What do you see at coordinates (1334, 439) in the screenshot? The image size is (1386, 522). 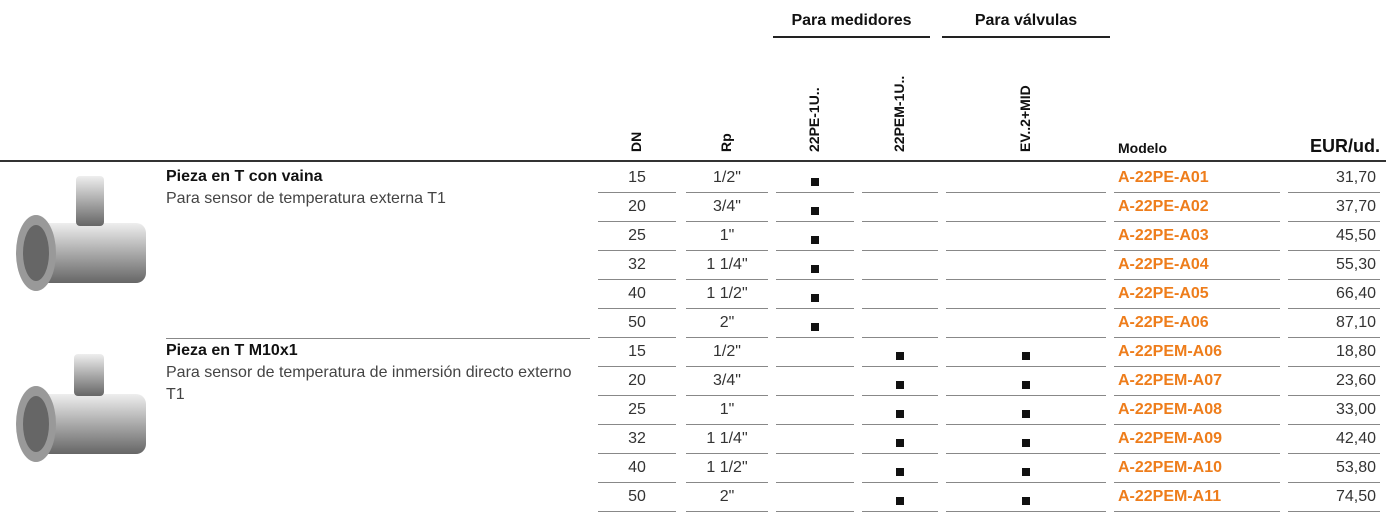 I see `price-cell: 42,40` at bounding box center [1334, 439].